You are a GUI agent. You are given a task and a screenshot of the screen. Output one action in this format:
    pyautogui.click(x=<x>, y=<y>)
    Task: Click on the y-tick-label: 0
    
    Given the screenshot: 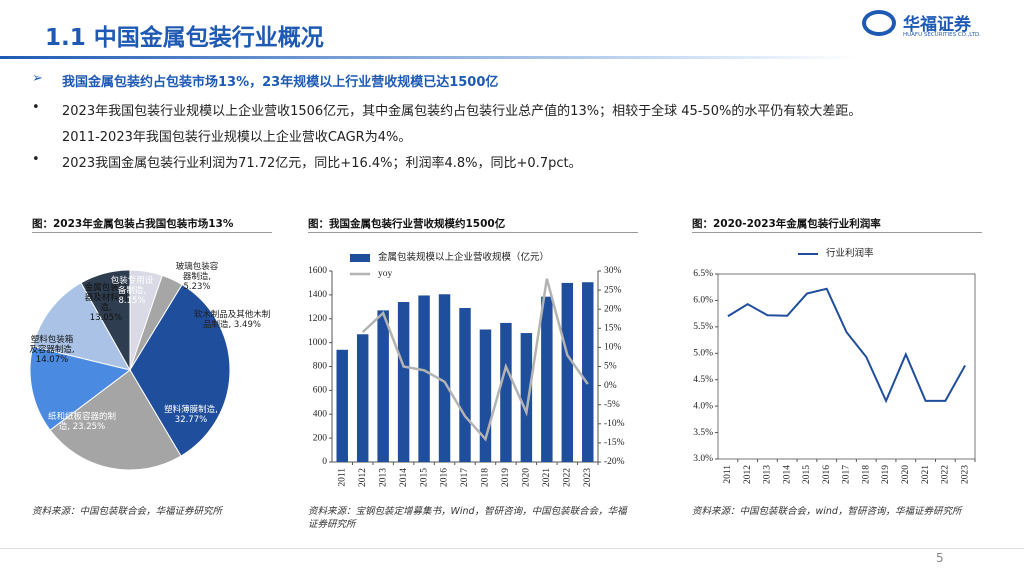 What is the action you would take?
    pyautogui.click(x=324, y=462)
    